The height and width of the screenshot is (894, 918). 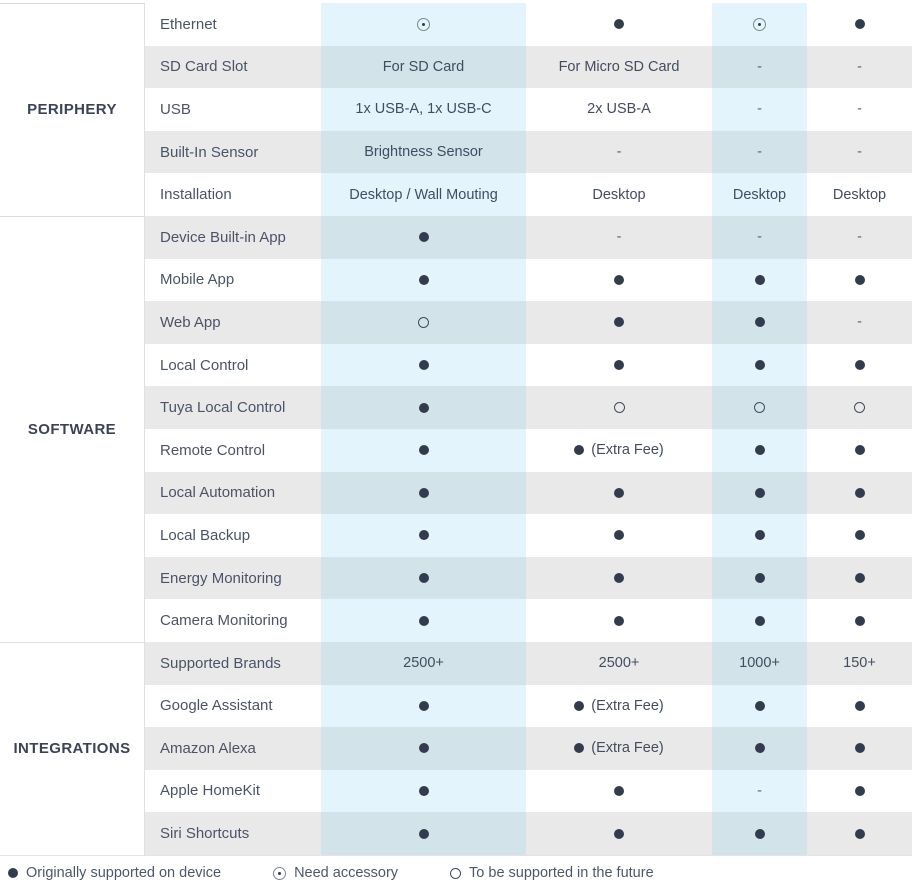 What do you see at coordinates (423, 109) in the screenshot?
I see `value-cell: 1x USB-A, 1x USB-C` at bounding box center [423, 109].